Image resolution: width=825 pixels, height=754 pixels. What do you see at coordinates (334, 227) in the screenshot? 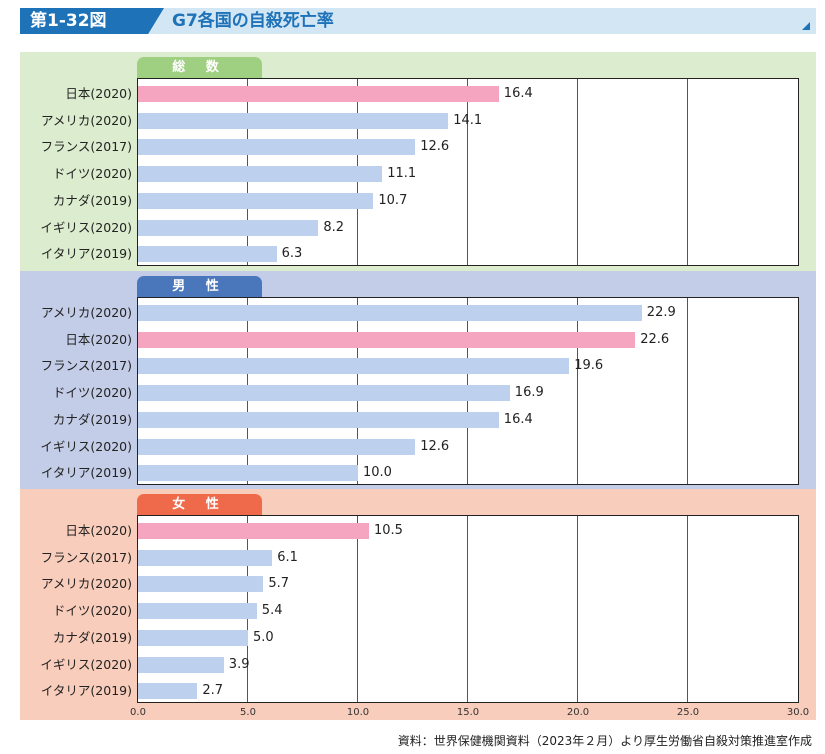
I see `data-label: 8.2` at bounding box center [334, 227].